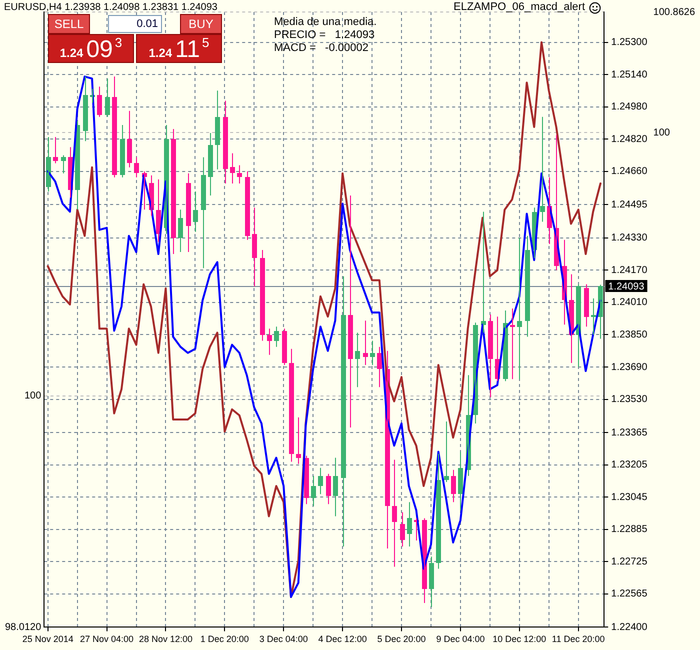  Describe the element at coordinates (629, 497) in the screenshot. I see `y-tick-label: 1.23045` at that location.